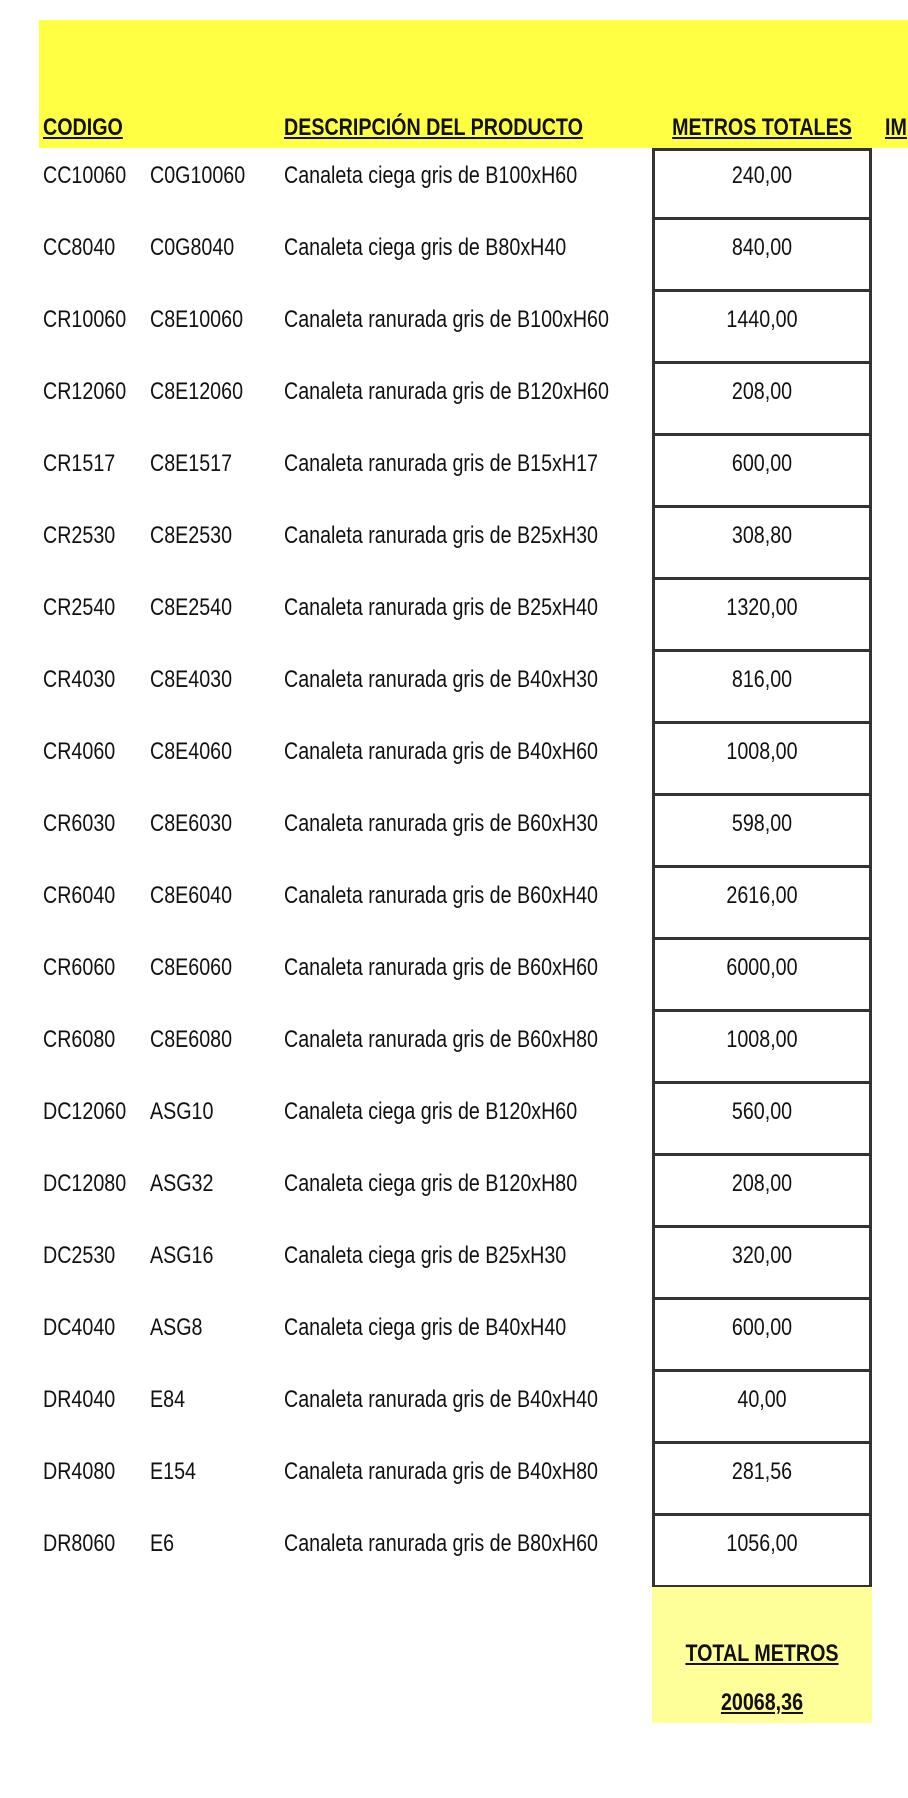 This screenshot has width=908, height=1798. Describe the element at coordinates (441, 1399) in the screenshot. I see `description: Canaleta ranurada gris de B40xH40` at that location.